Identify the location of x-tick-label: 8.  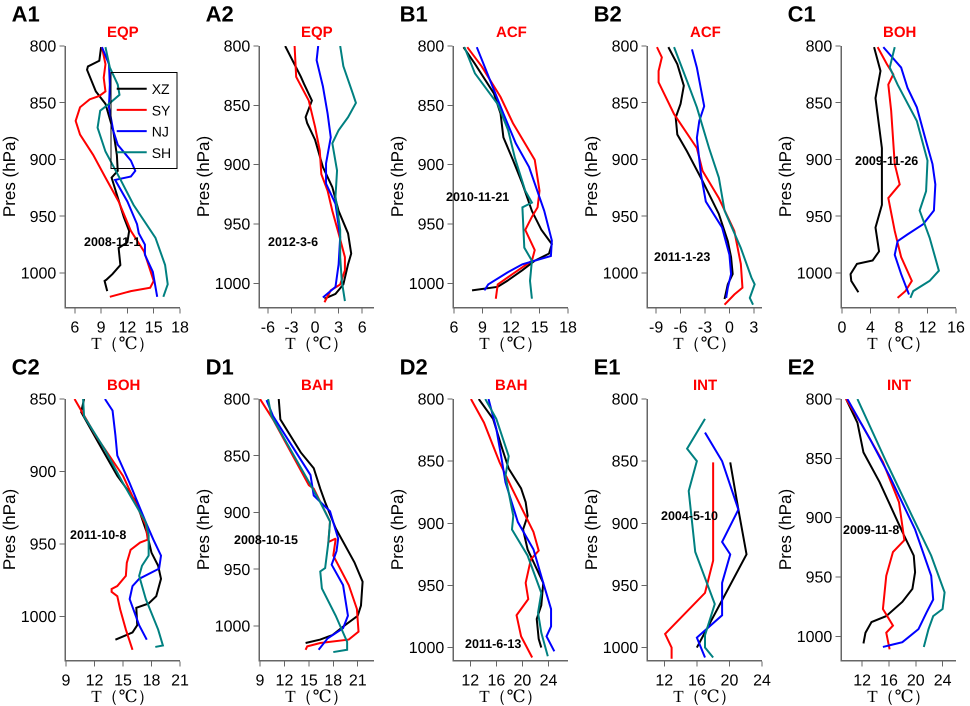
(899, 328).